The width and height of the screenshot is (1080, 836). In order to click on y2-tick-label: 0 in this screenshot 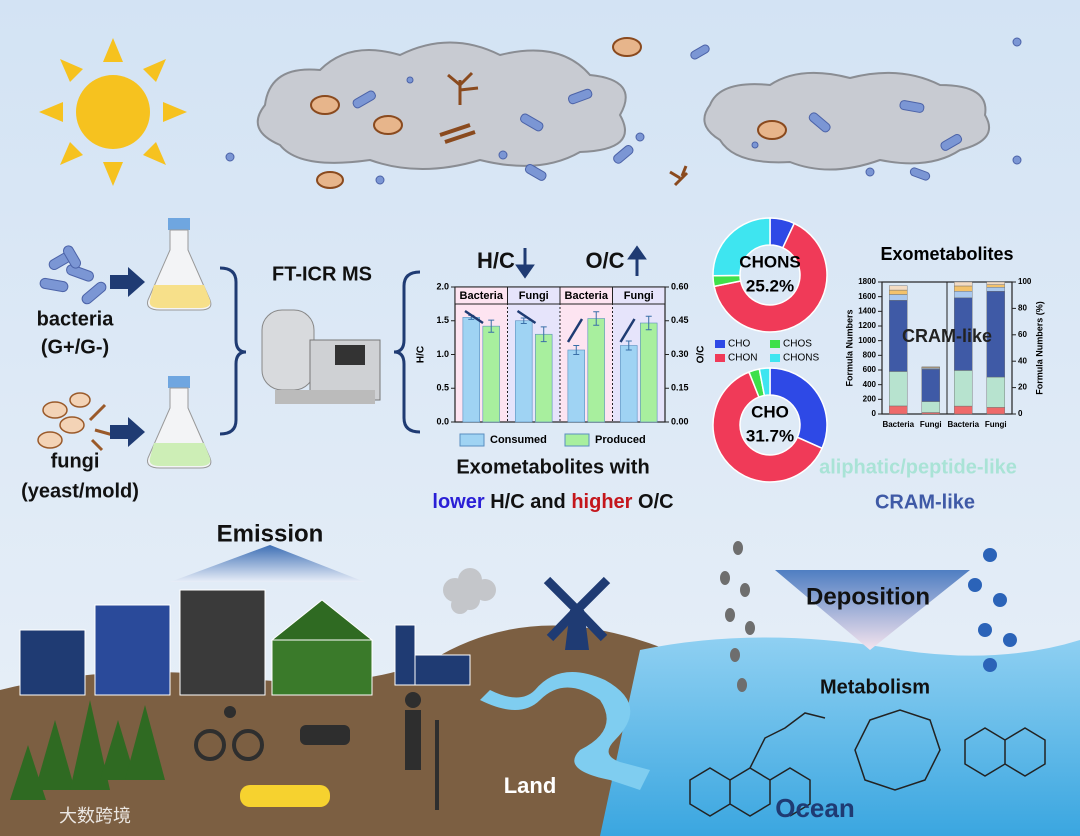, I will do `click(1020, 413)`.